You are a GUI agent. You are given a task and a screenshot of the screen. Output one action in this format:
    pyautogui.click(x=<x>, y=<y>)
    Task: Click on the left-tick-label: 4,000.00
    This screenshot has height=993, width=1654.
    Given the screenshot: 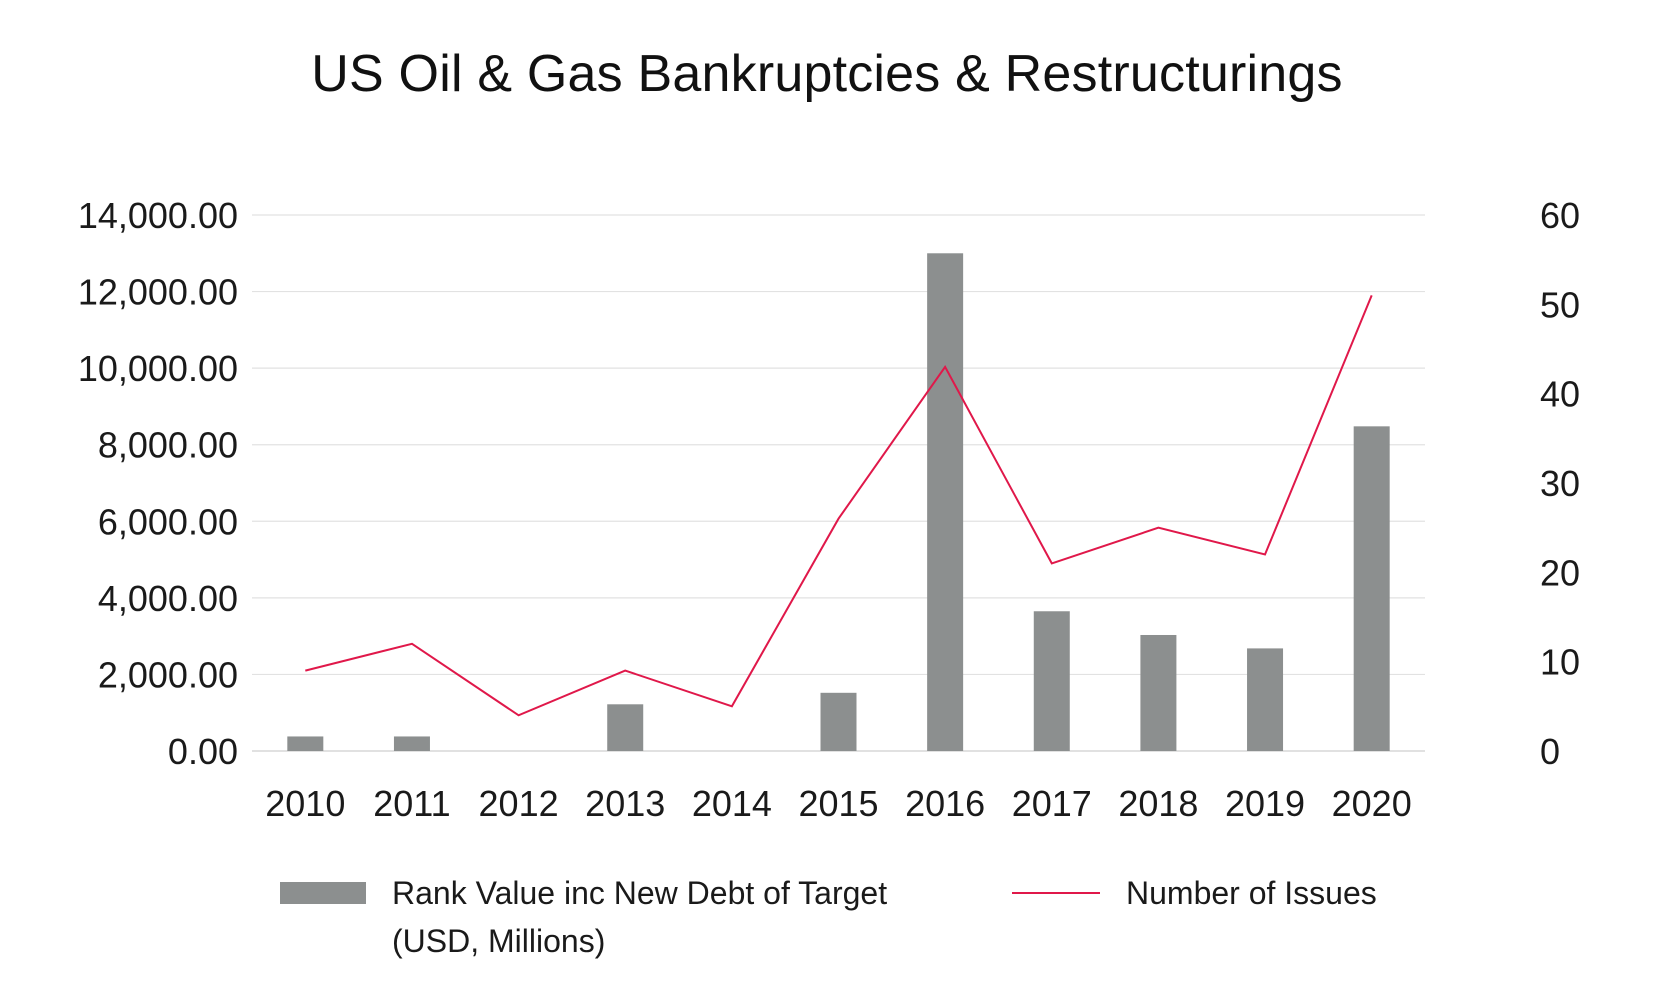 What is the action you would take?
    pyautogui.click(x=168, y=598)
    